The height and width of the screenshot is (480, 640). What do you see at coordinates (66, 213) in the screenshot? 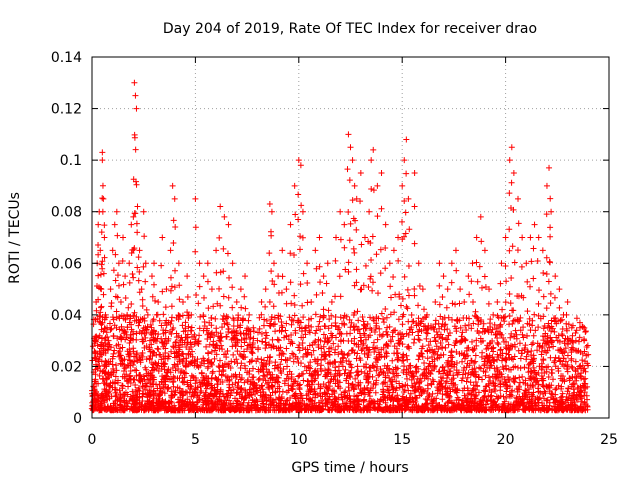
I see `y-tick-label: 0.08` at bounding box center [66, 213].